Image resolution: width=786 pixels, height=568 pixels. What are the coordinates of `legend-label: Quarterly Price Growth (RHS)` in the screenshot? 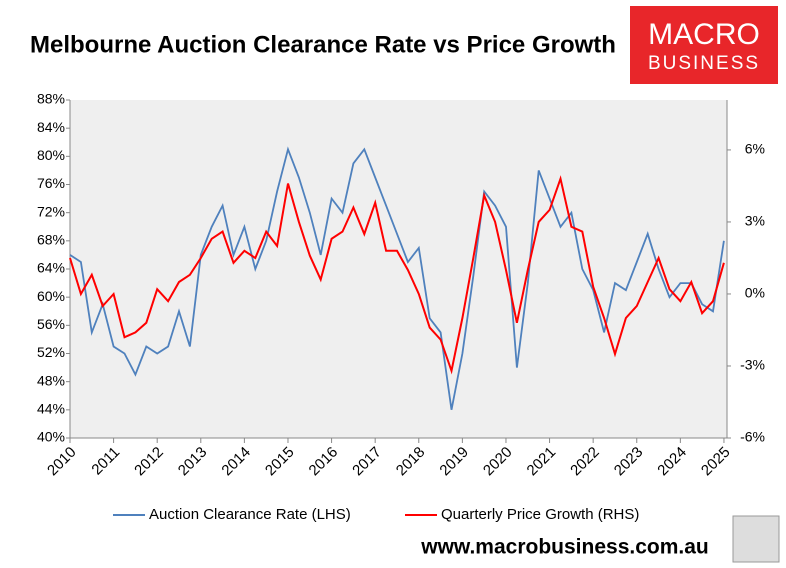 It's located at (540, 514).